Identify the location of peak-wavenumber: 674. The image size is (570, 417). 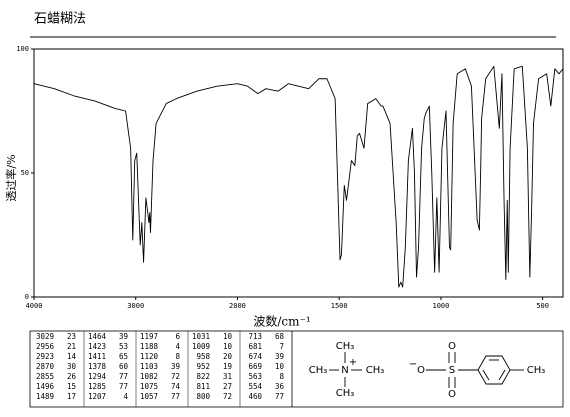
(255, 356).